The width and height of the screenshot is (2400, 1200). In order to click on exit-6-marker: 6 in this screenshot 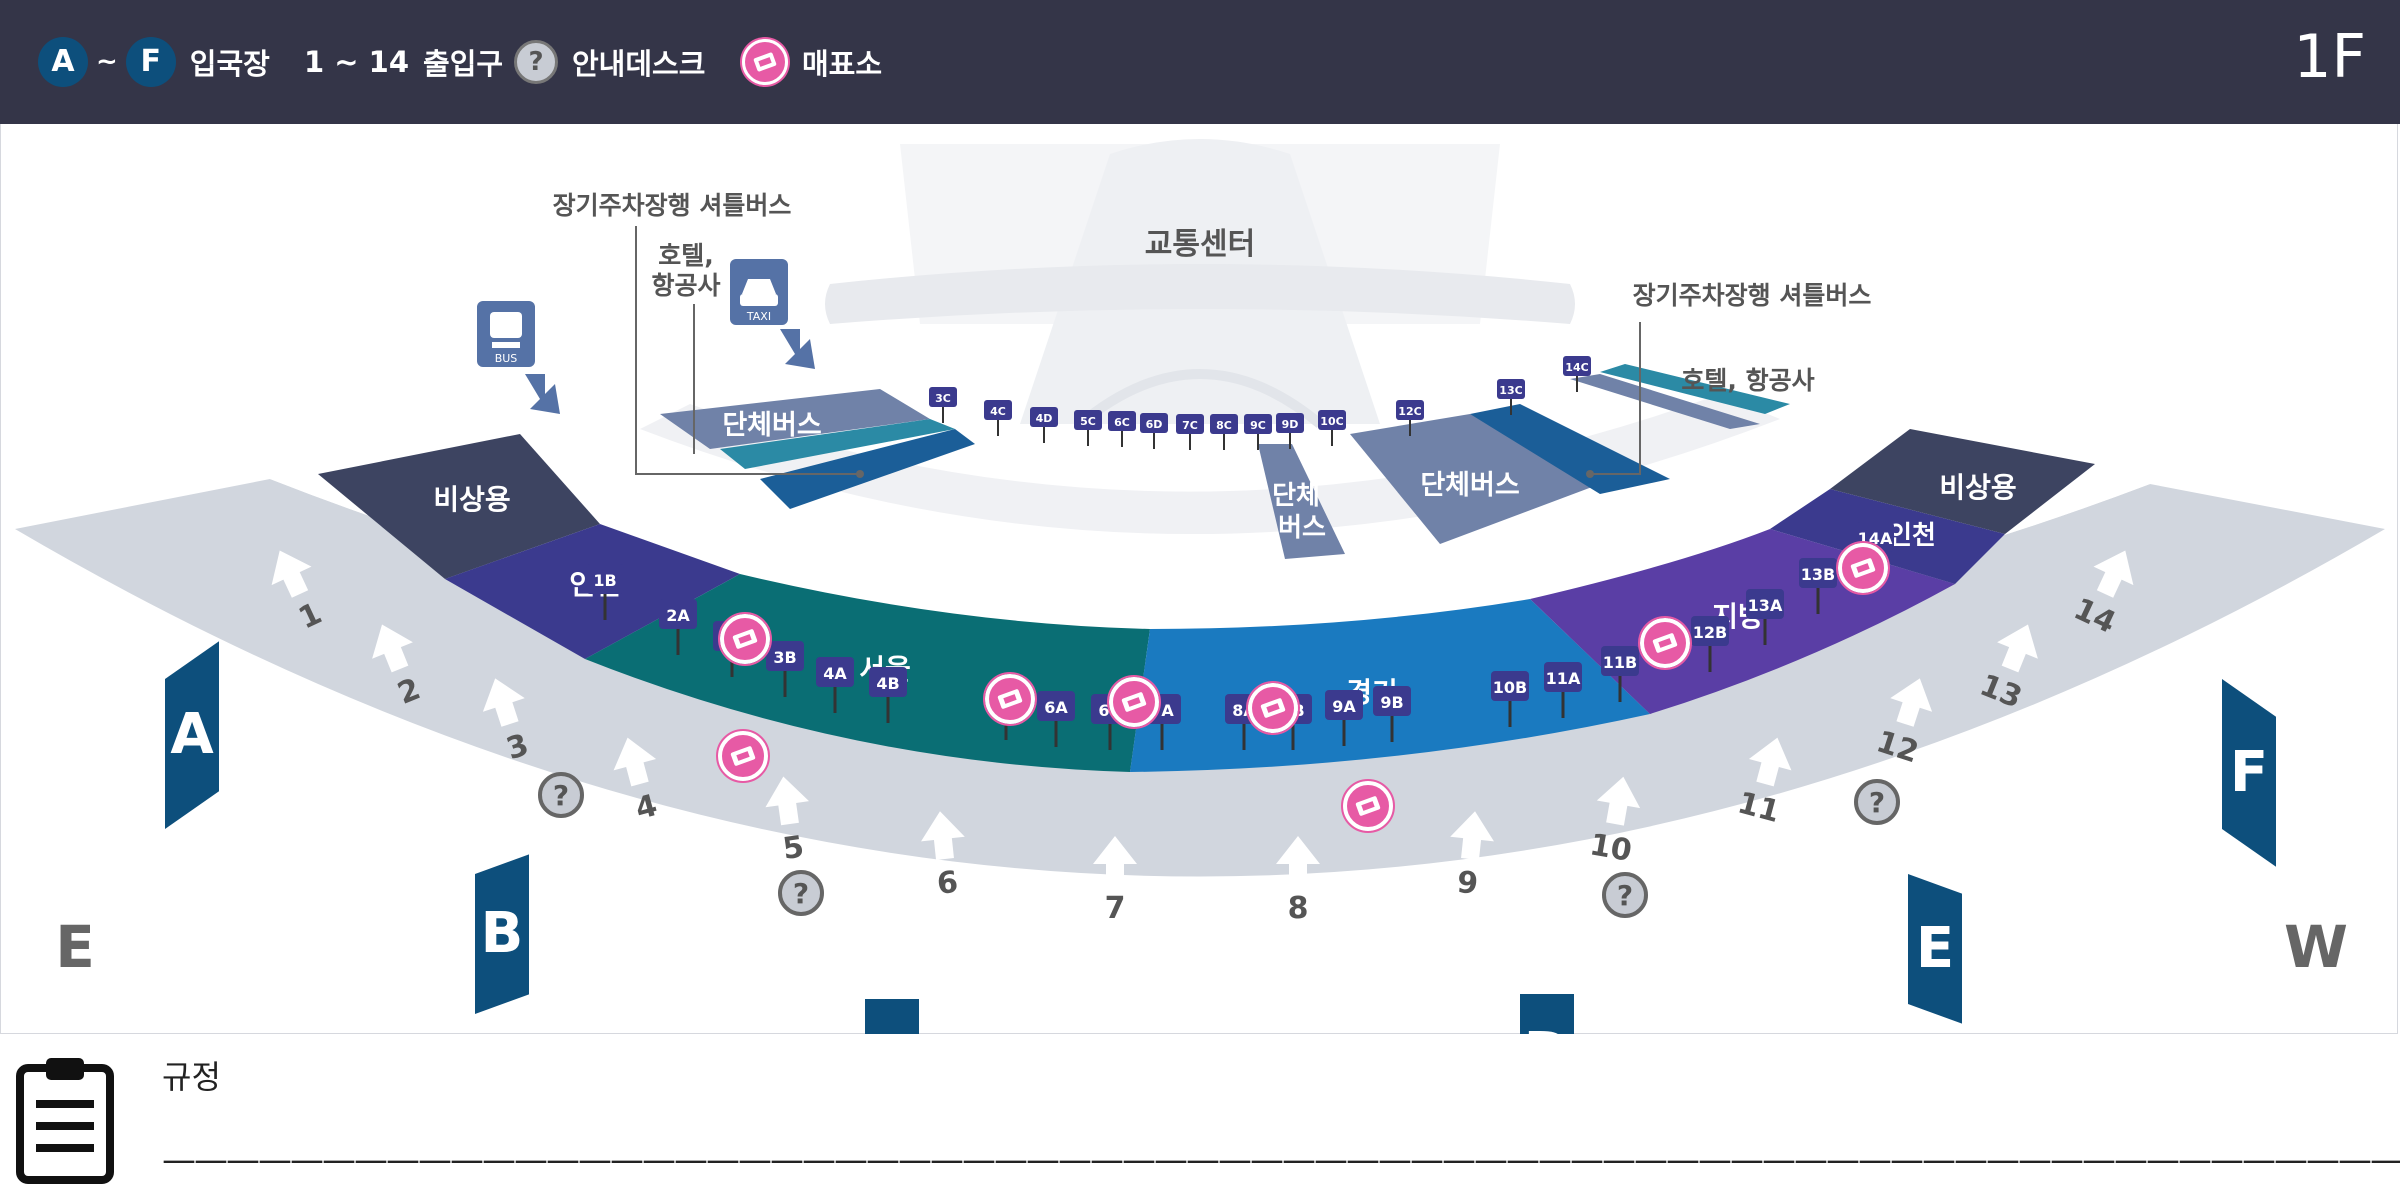, I will do `click(943, 856)`.